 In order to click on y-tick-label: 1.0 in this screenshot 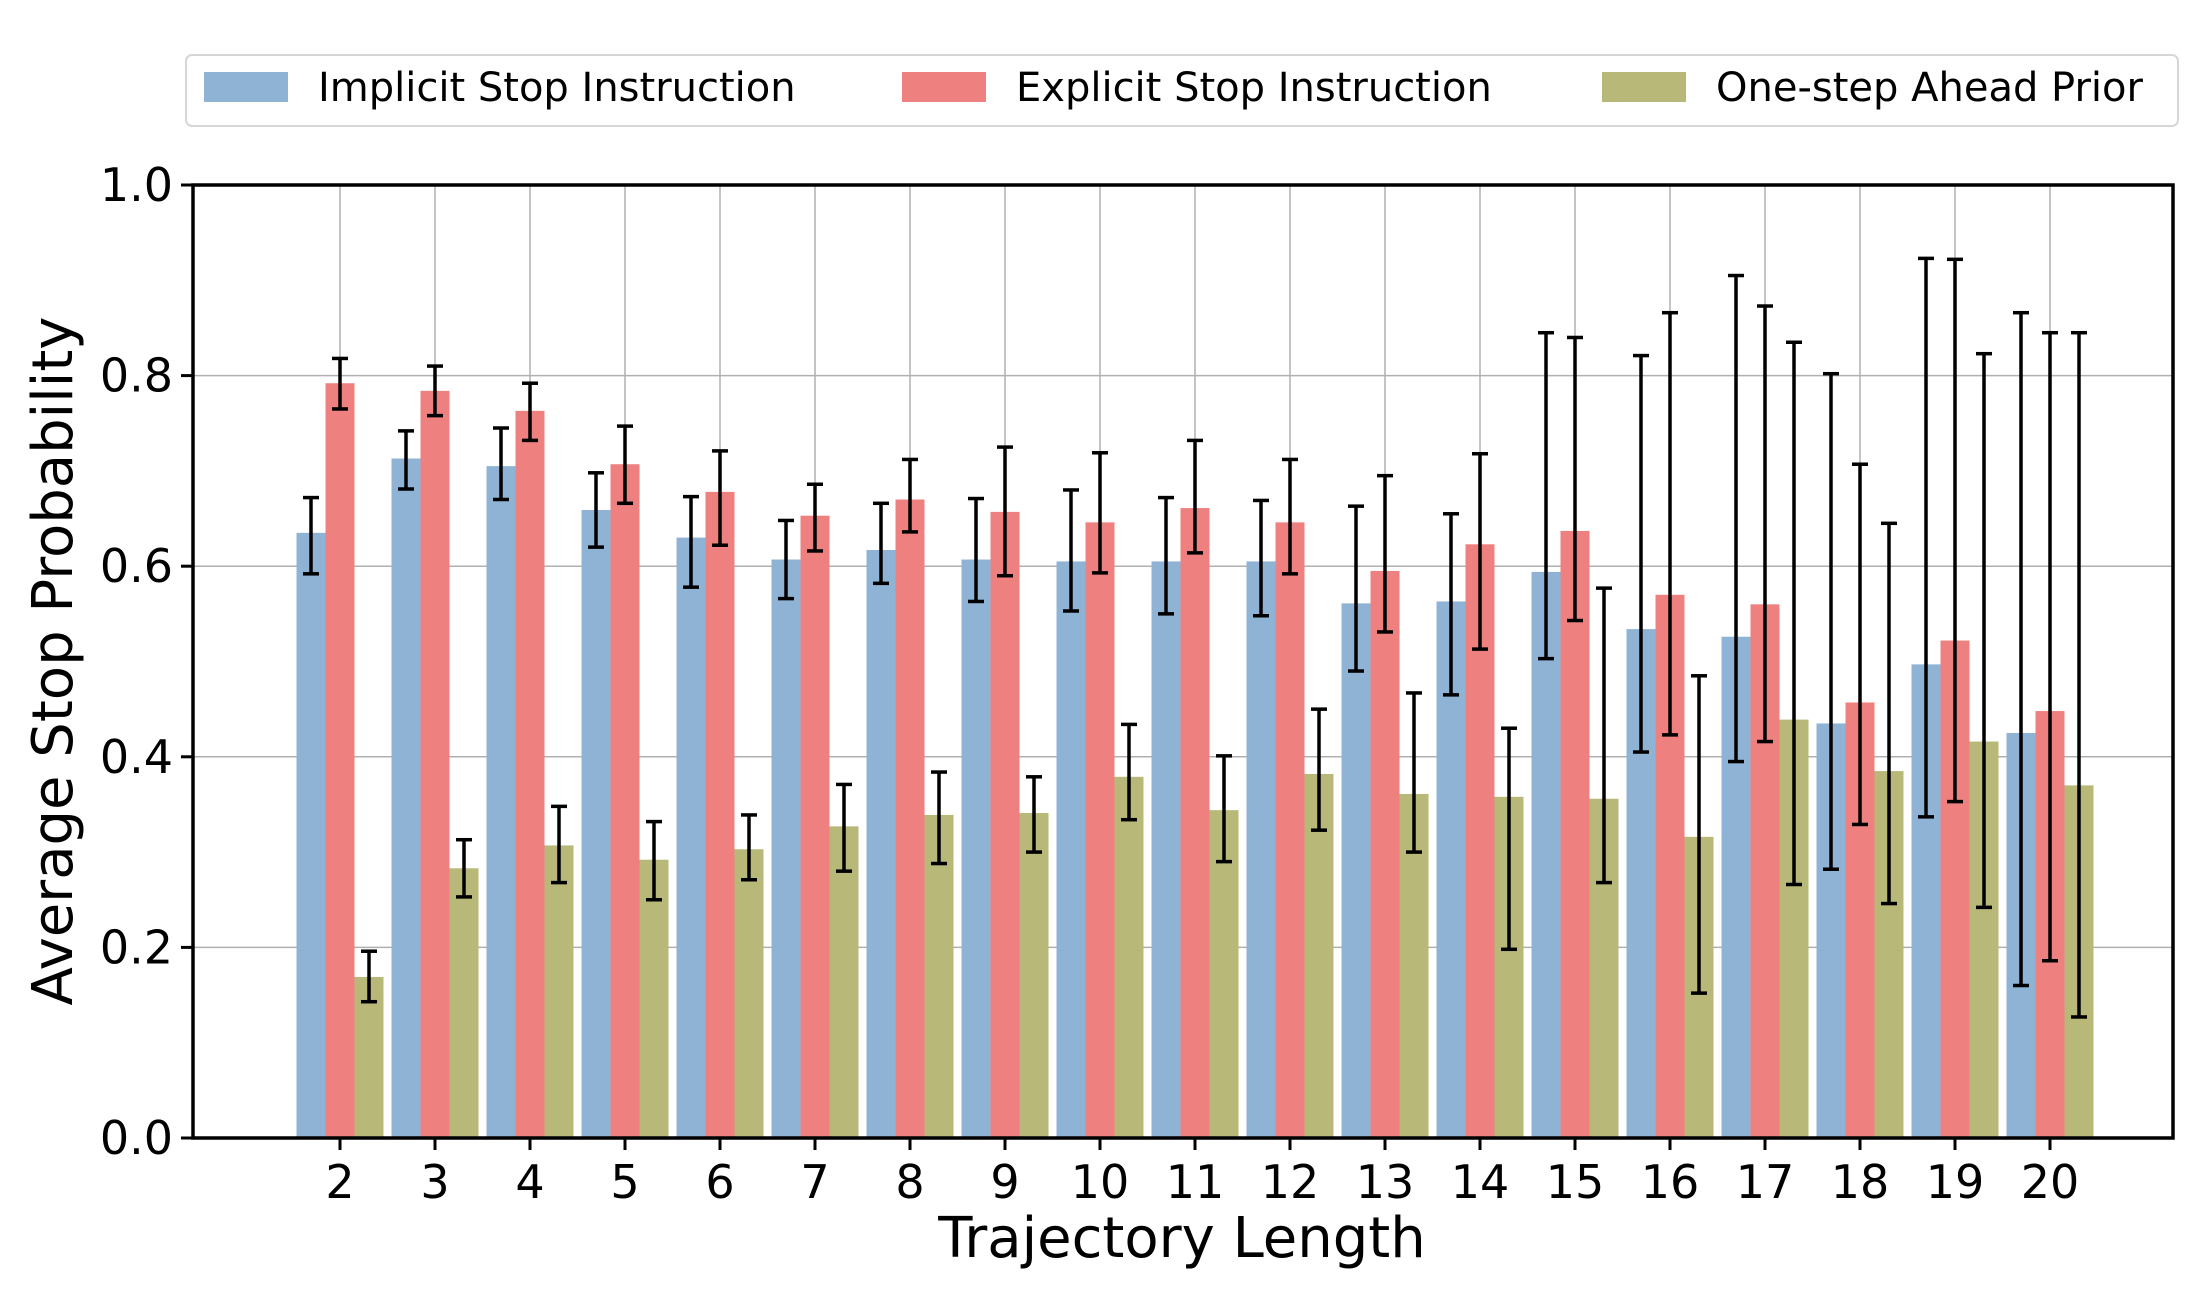, I will do `click(136, 185)`.